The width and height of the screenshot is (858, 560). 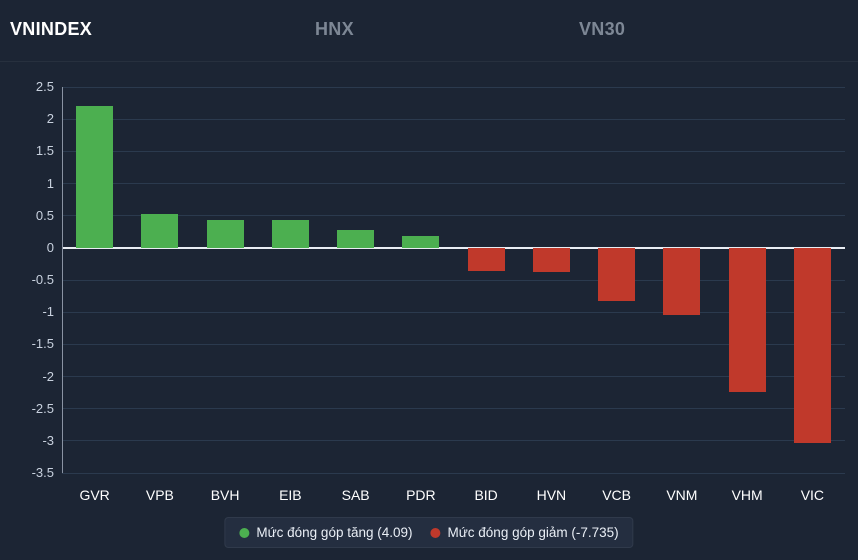 What do you see at coordinates (421, 495) in the screenshot?
I see `x-axis-label: PDR` at bounding box center [421, 495].